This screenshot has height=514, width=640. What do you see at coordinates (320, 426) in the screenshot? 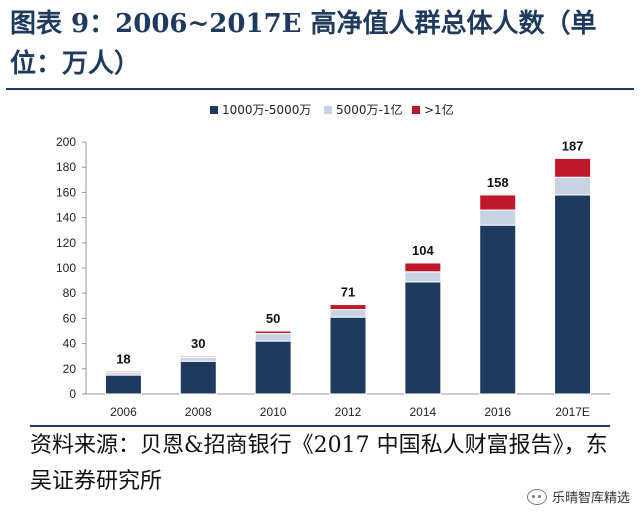
I see `source-divider` at bounding box center [320, 426].